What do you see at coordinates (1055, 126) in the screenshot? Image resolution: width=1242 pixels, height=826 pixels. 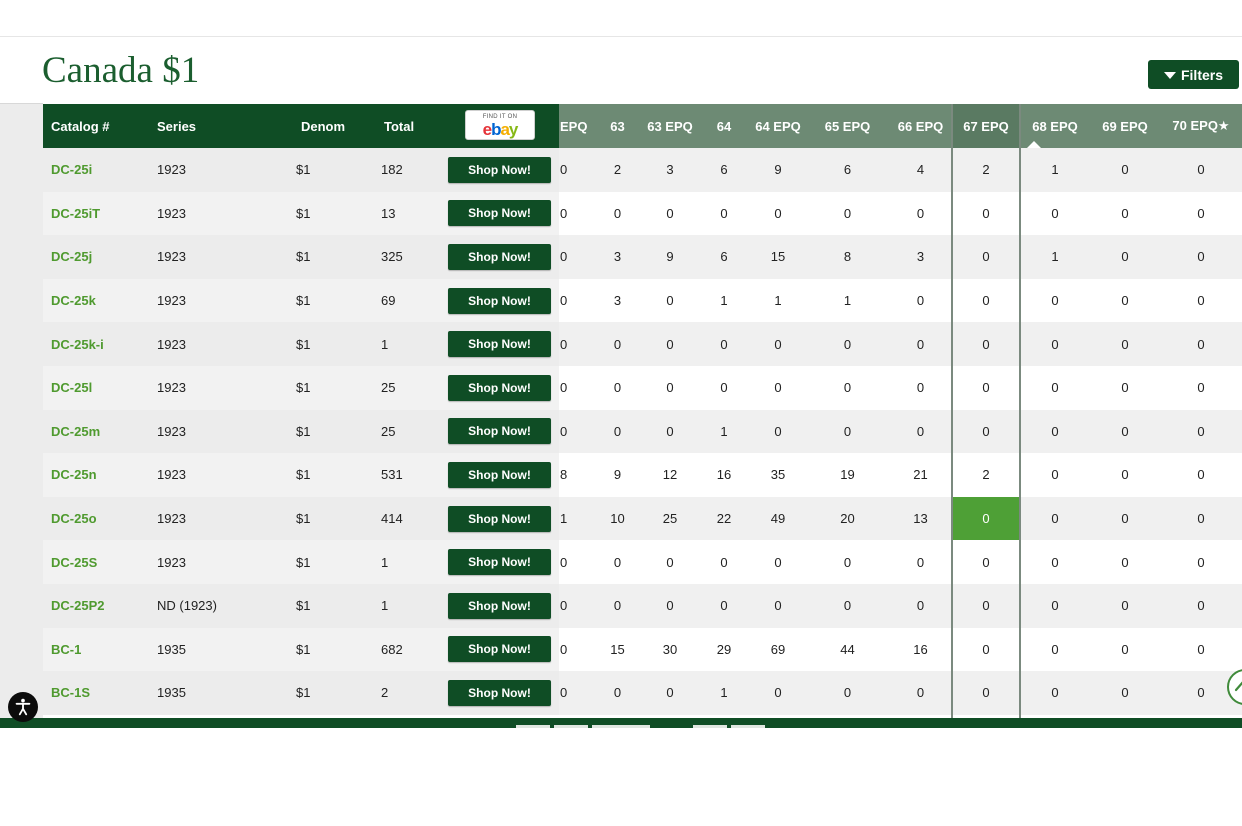 I see `header-grade-8: 68 EPQ` at bounding box center [1055, 126].